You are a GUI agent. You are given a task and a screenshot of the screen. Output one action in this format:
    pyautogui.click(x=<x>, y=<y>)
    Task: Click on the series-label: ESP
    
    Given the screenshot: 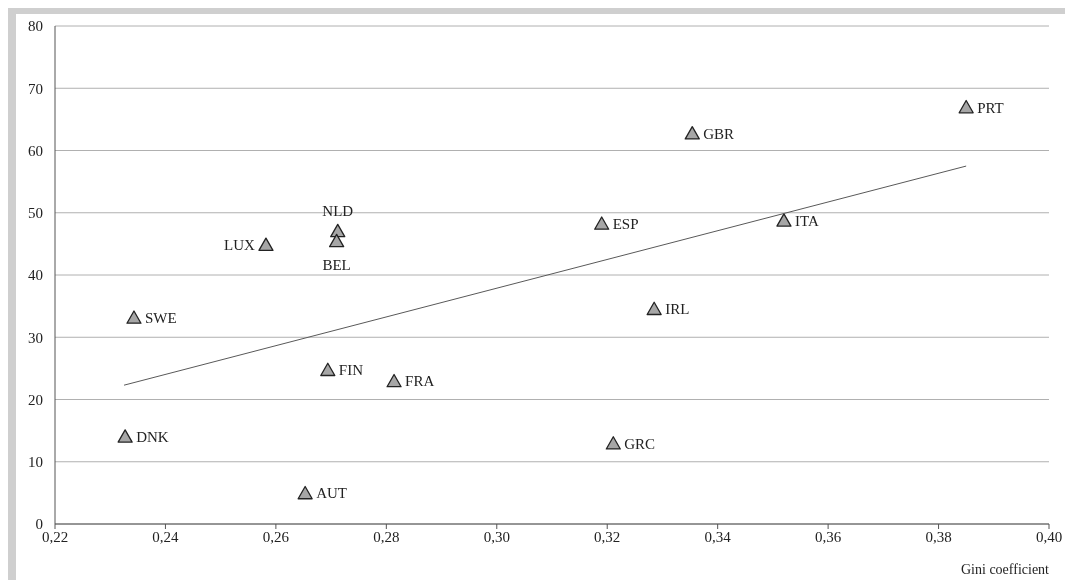 What is the action you would take?
    pyautogui.click(x=625, y=223)
    